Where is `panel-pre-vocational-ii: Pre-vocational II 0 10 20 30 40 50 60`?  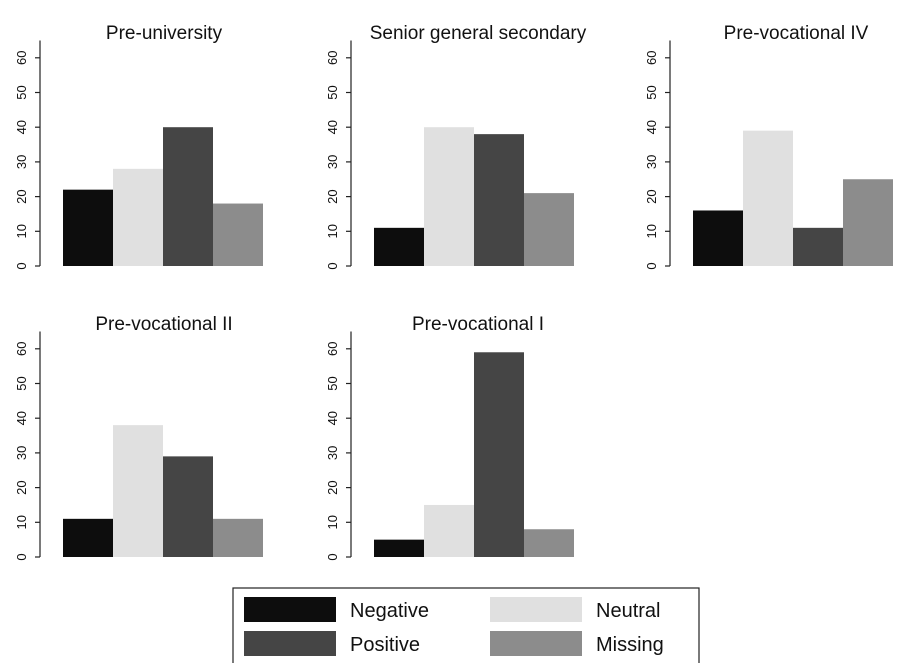 panel-pre-vocational-ii: Pre-vocational II 0 10 20 30 40 50 60 is located at coordinates (138, 437).